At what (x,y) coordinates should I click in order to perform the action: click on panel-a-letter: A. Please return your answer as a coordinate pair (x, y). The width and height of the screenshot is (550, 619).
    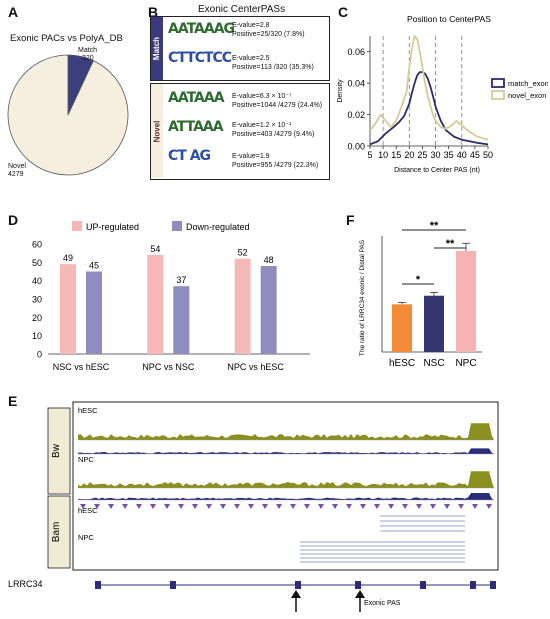
    Looking at the image, I should click on (13, 12).